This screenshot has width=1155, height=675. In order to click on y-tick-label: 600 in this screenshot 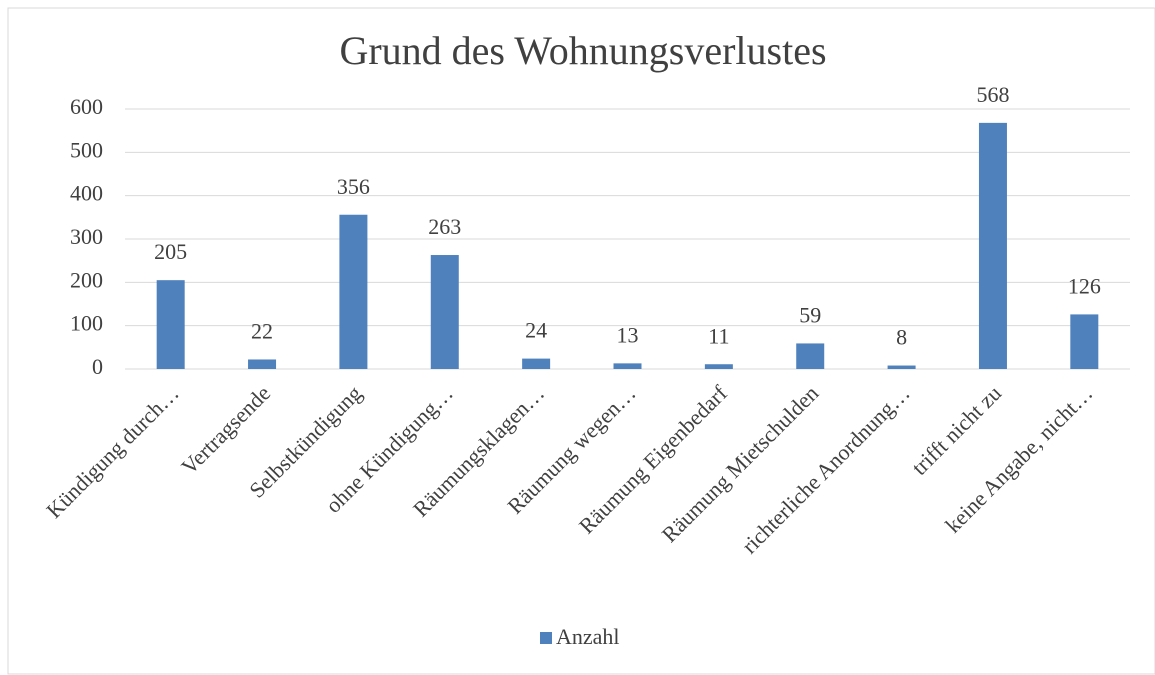, I will do `click(86, 106)`.